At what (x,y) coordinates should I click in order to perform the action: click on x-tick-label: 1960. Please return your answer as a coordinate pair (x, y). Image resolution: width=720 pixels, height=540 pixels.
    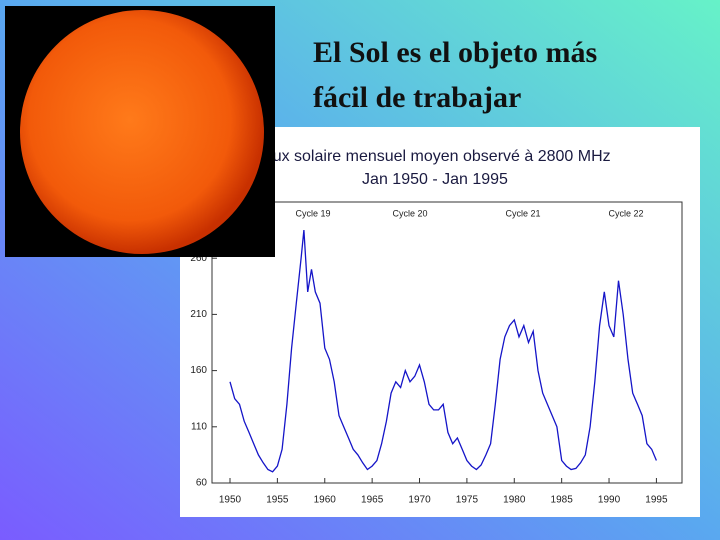
    Looking at the image, I should click on (325, 500).